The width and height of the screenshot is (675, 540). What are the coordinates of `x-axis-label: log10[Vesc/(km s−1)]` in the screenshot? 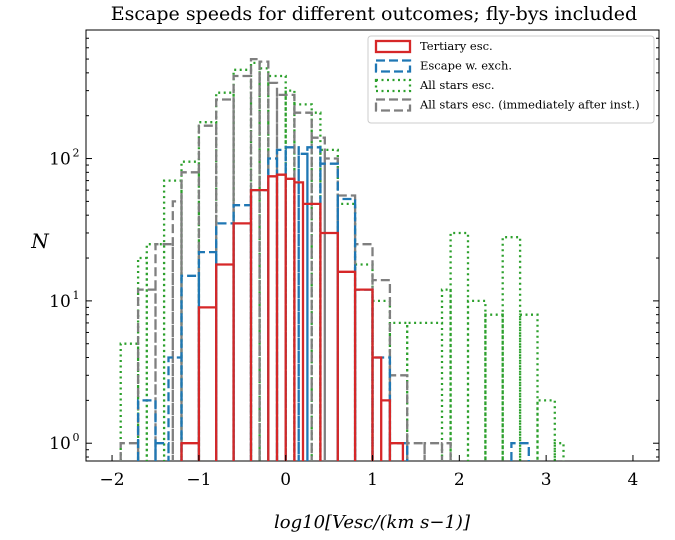 It's located at (372, 522).